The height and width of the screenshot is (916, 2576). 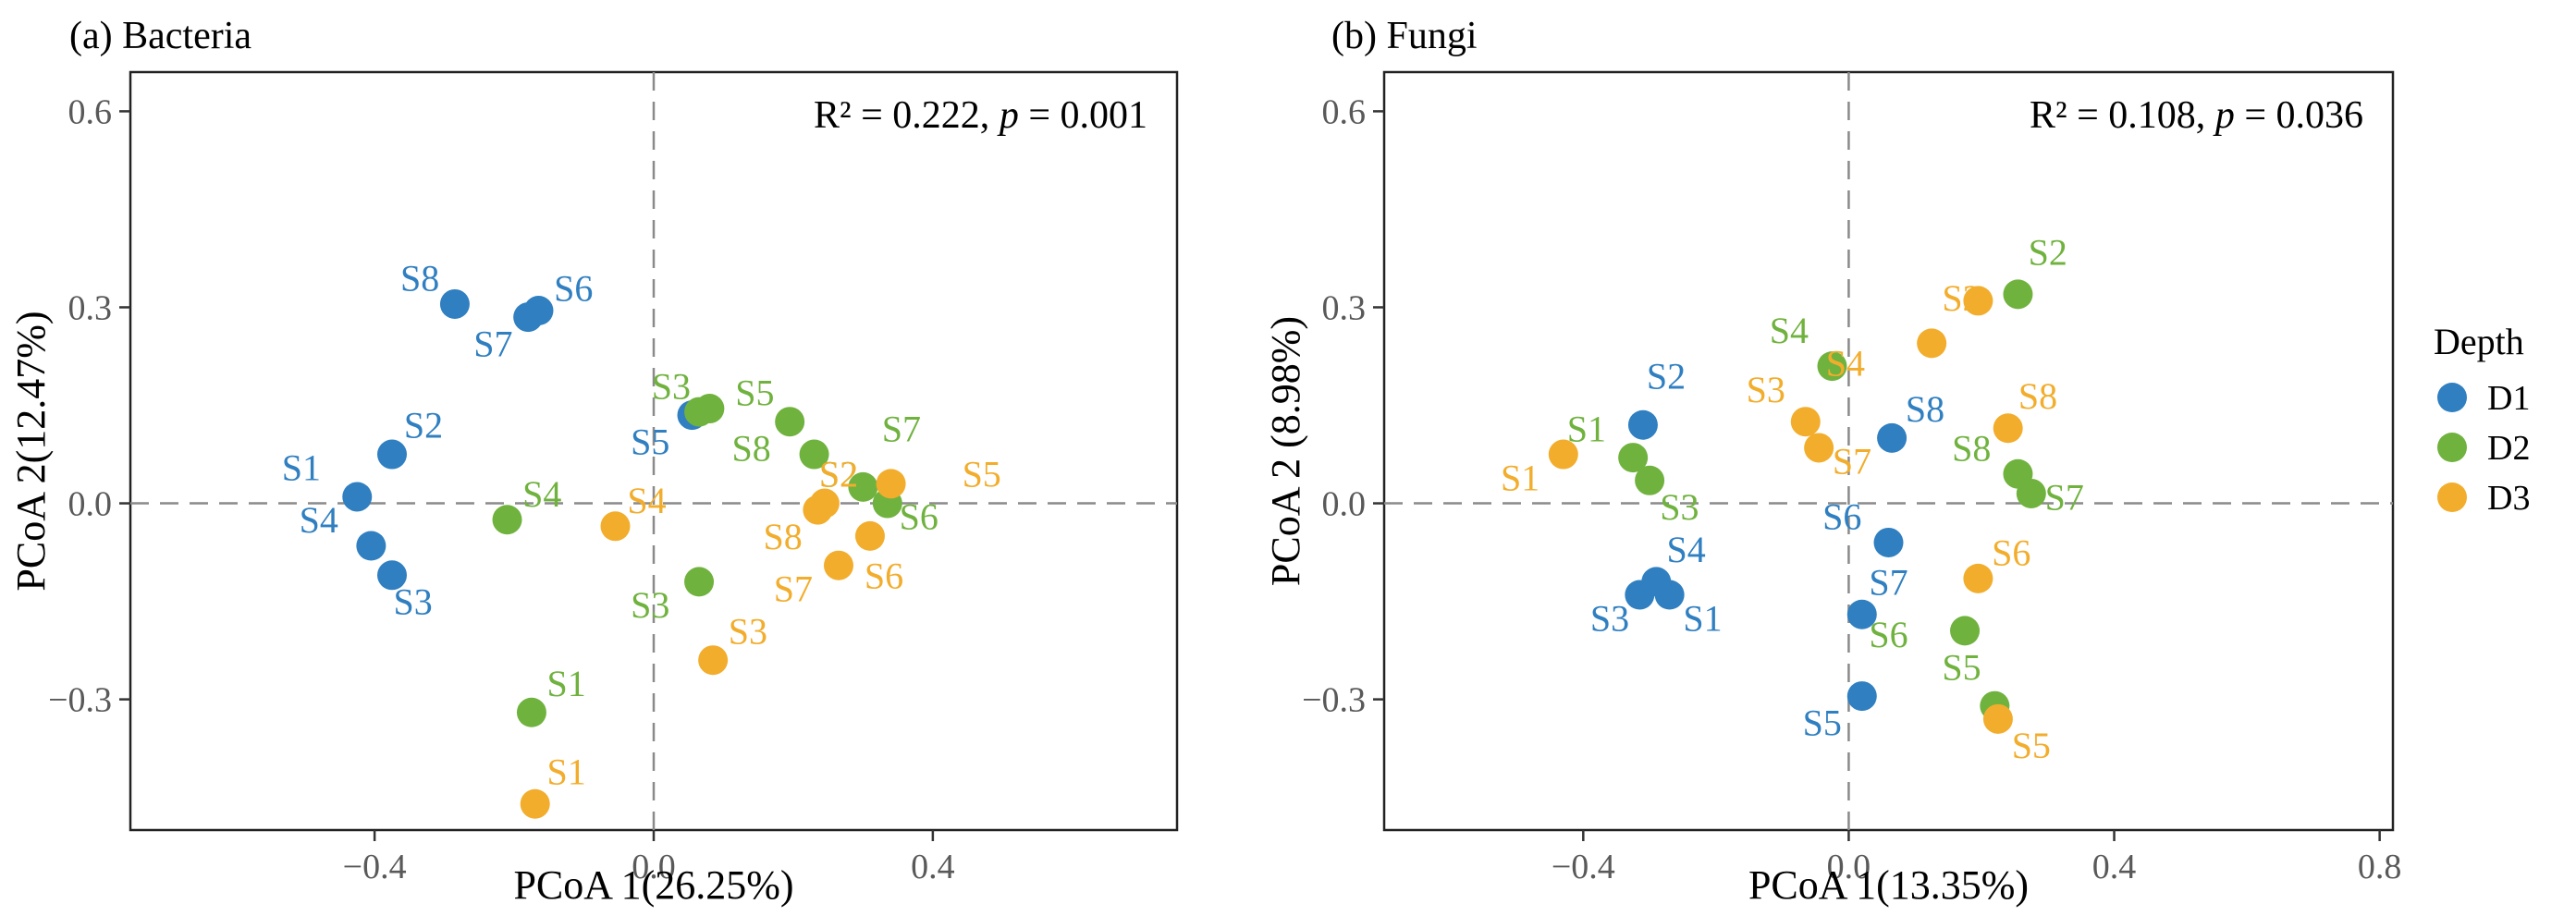 I want to click on x-tick-label: 0.4, so click(x=933, y=867).